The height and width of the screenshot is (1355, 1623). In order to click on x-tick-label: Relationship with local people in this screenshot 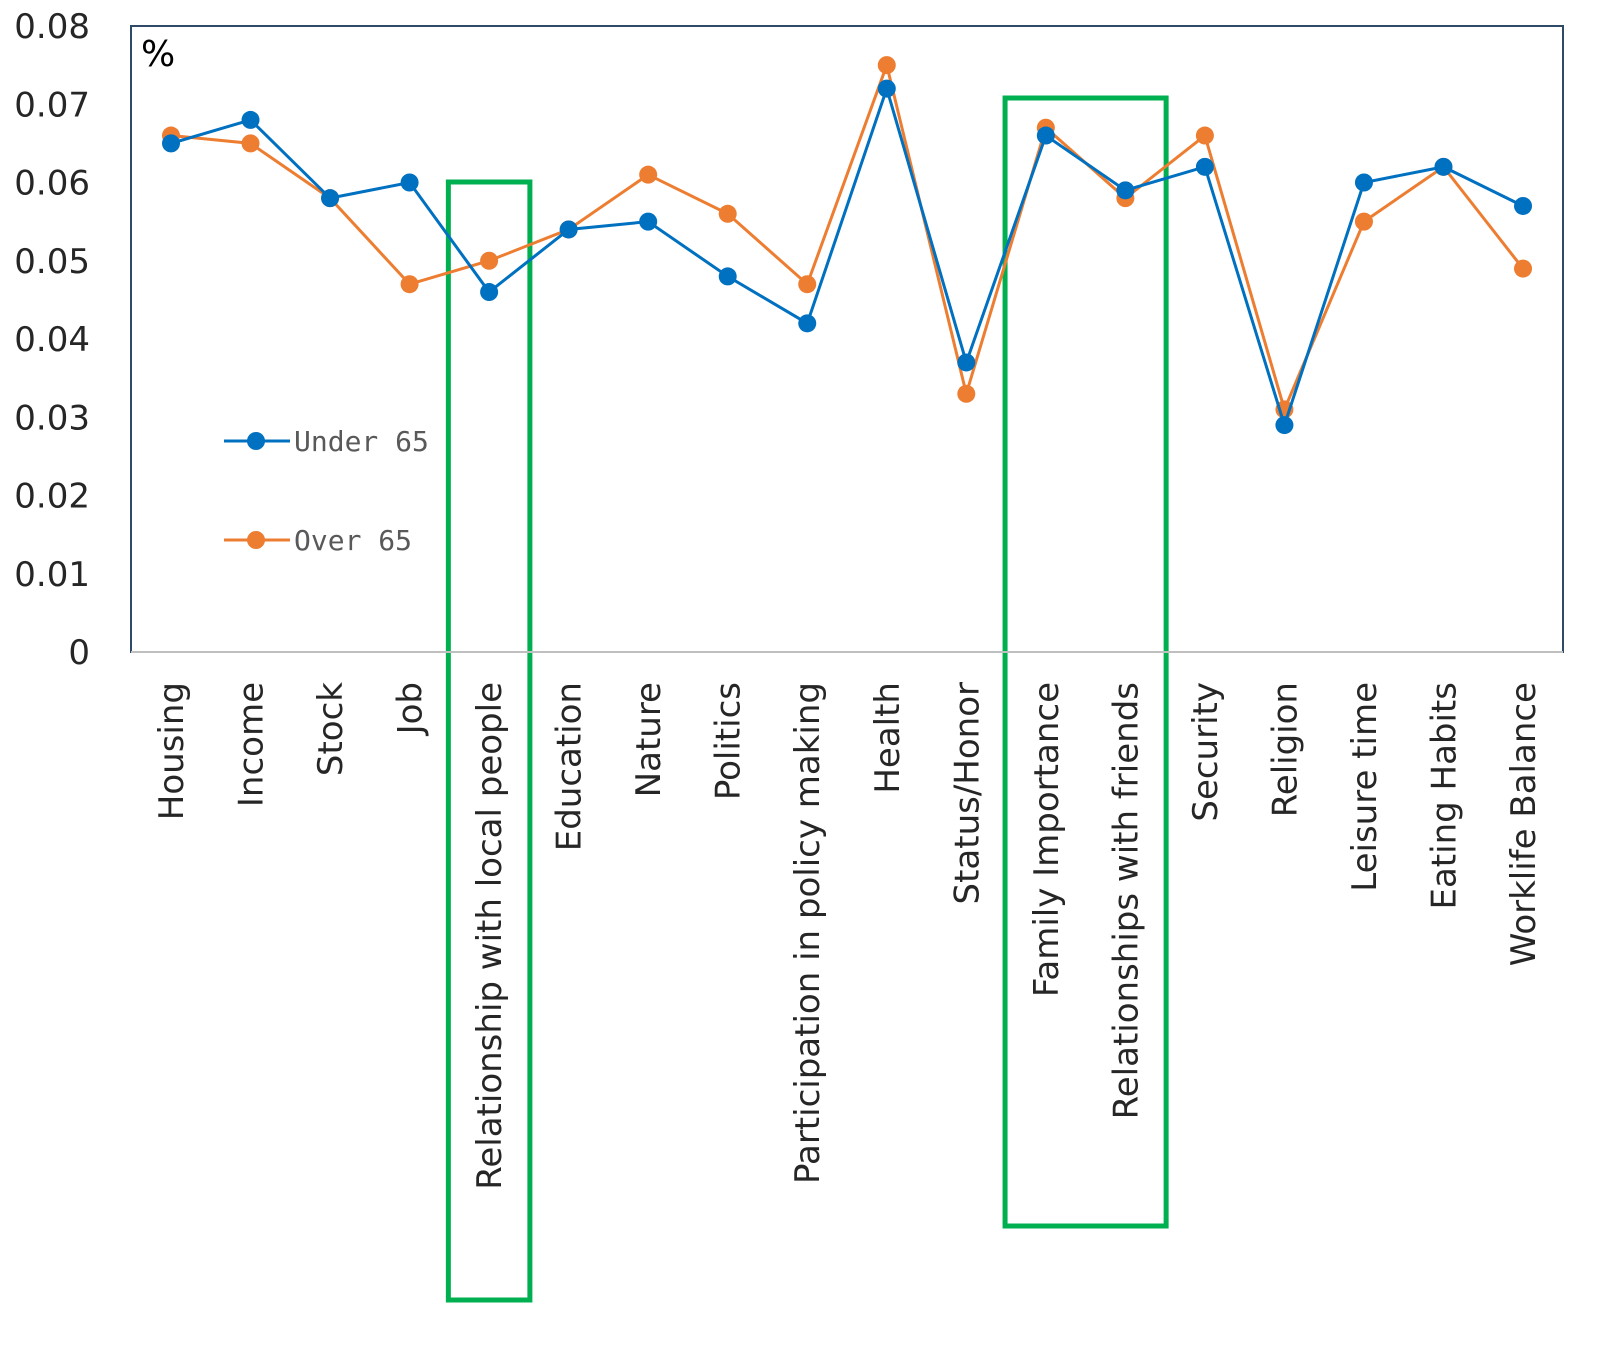, I will do `click(490, 936)`.